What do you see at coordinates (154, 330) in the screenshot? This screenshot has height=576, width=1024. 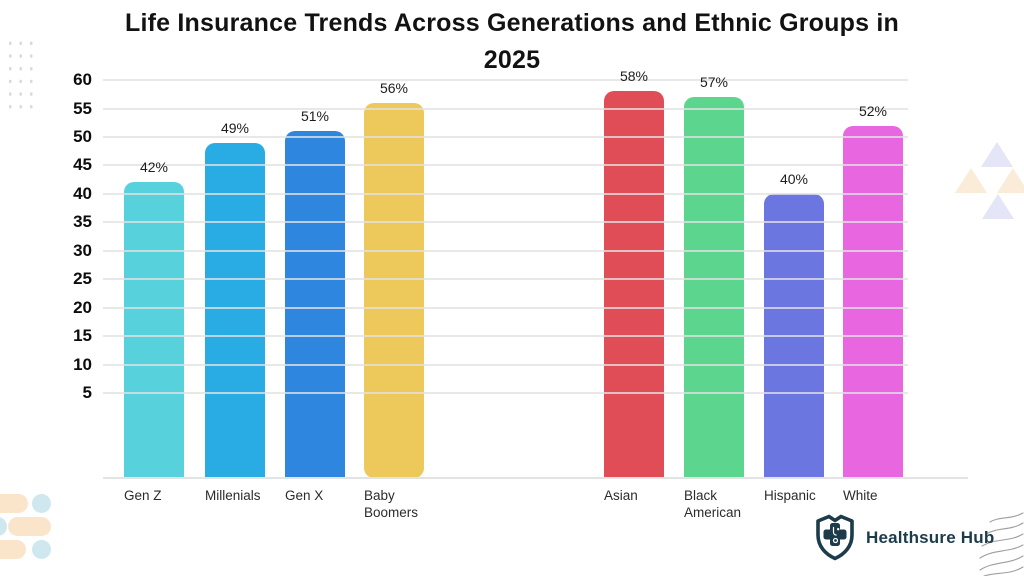 I see `bar-gen-z` at bounding box center [154, 330].